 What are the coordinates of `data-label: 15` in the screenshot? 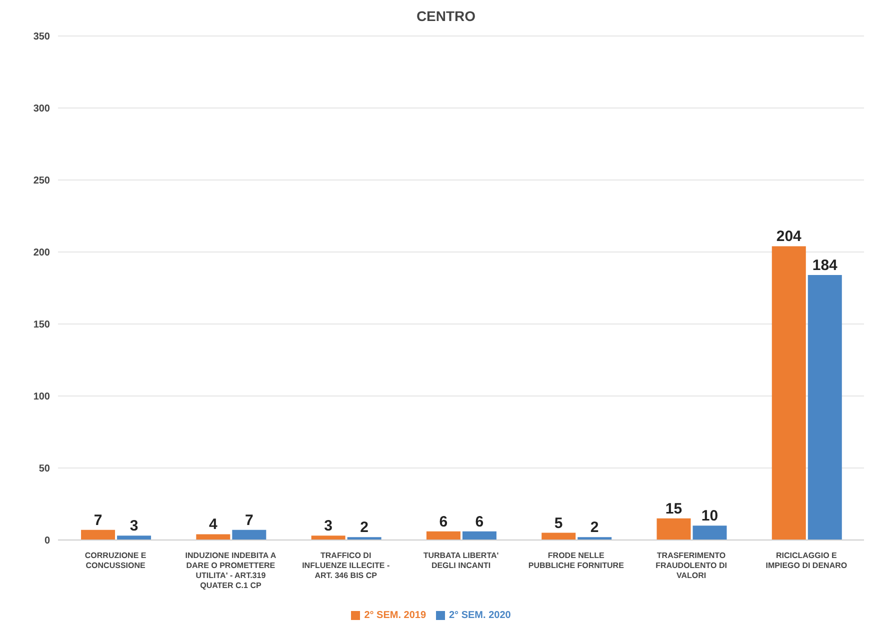 It's located at (673, 509).